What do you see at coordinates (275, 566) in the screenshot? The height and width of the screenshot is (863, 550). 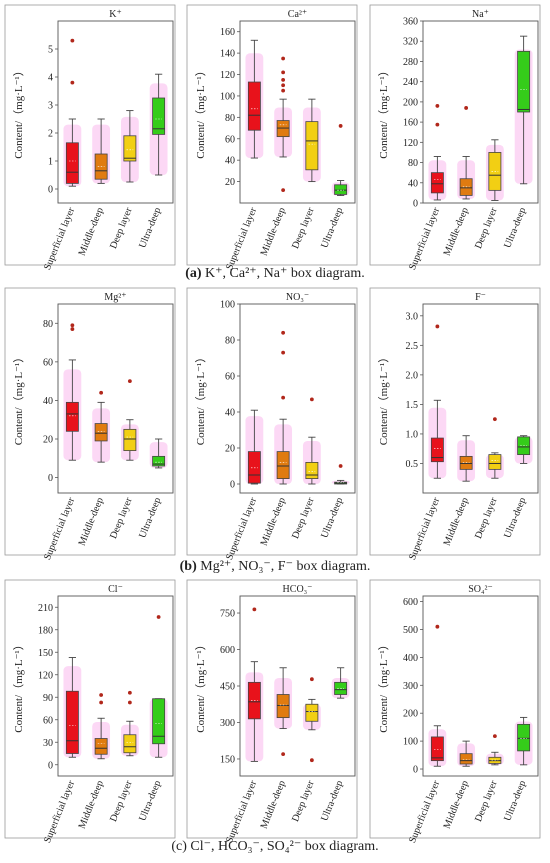 I see `caption-b: (b) Mg²⁺, NO₃⁻, F⁻ box diagram.` at bounding box center [275, 566].